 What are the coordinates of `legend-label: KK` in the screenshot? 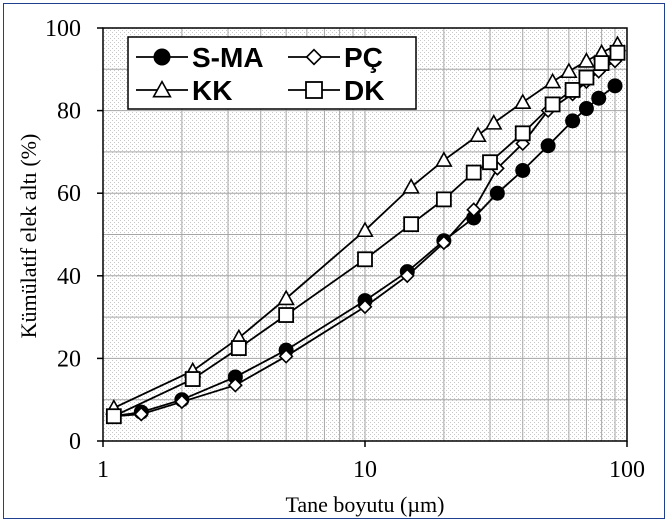 It's located at (212, 90).